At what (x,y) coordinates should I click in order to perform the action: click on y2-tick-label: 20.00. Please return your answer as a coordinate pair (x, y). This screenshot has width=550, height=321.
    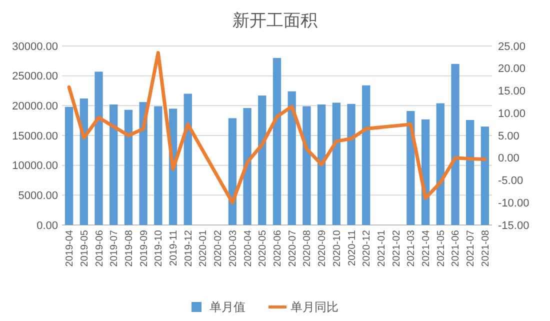
    Looking at the image, I should click on (512, 69).